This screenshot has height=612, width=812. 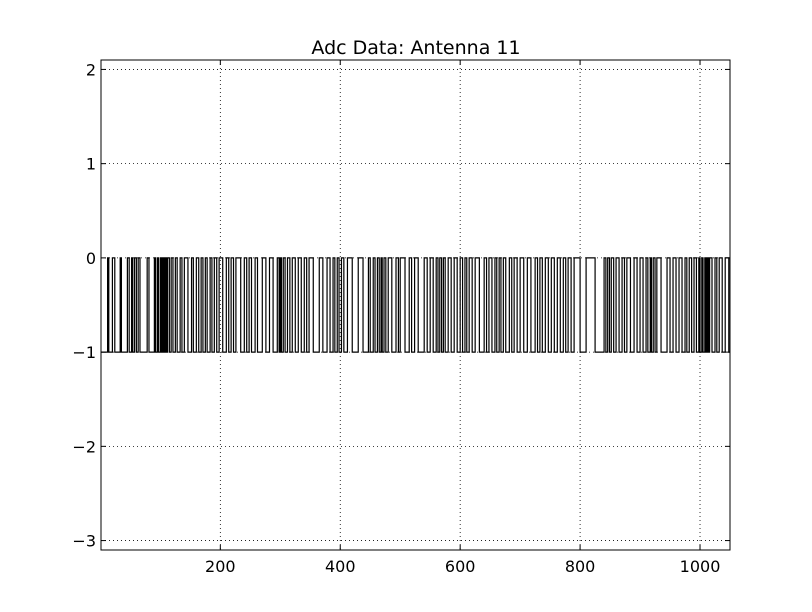 I want to click on series-line, so click(x=415, y=305).